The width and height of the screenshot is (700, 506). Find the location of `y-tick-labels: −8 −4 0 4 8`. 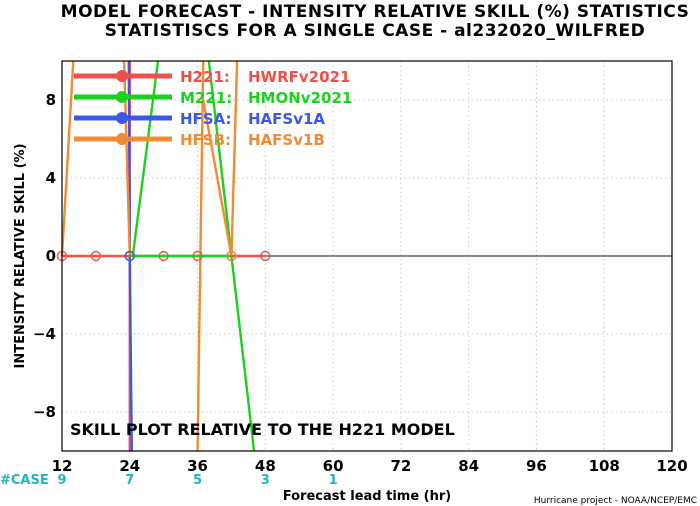

y-tick-labels: −8 −4 0 4 8 is located at coordinates (44, 256).